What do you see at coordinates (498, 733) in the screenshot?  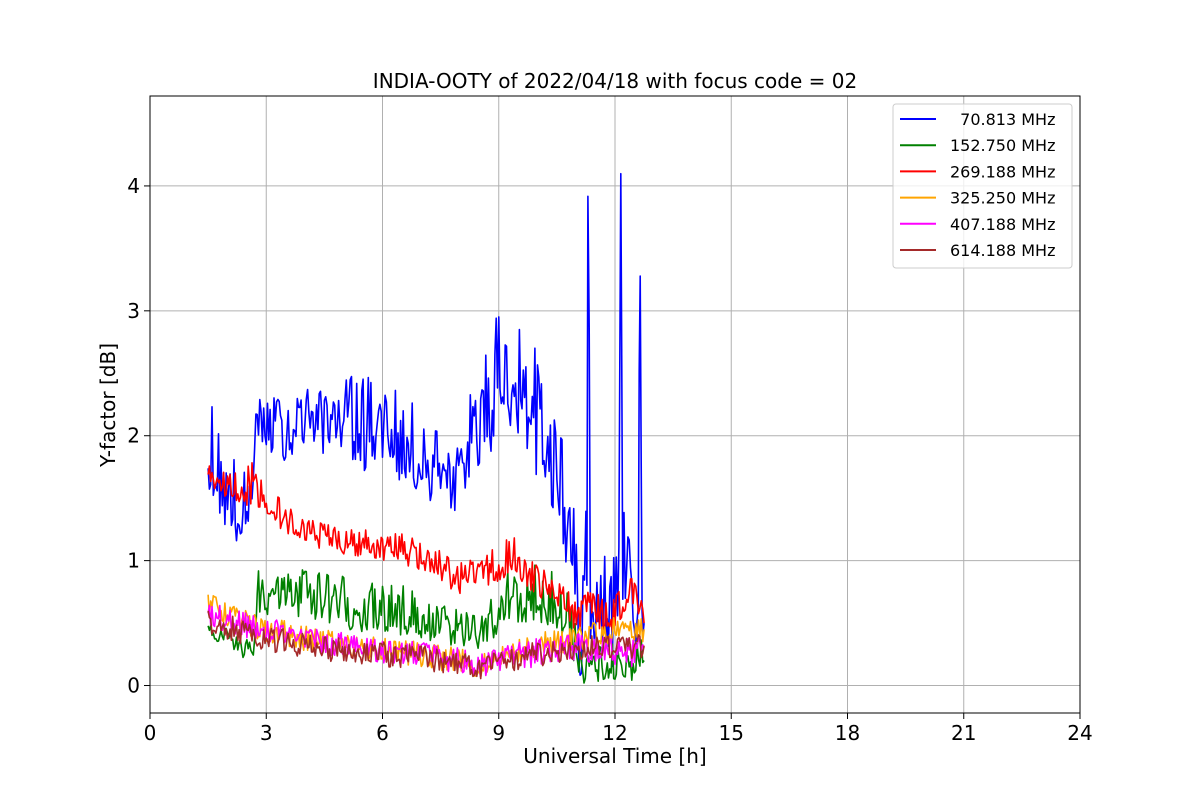 I see `x-tick-label: 9` at bounding box center [498, 733].